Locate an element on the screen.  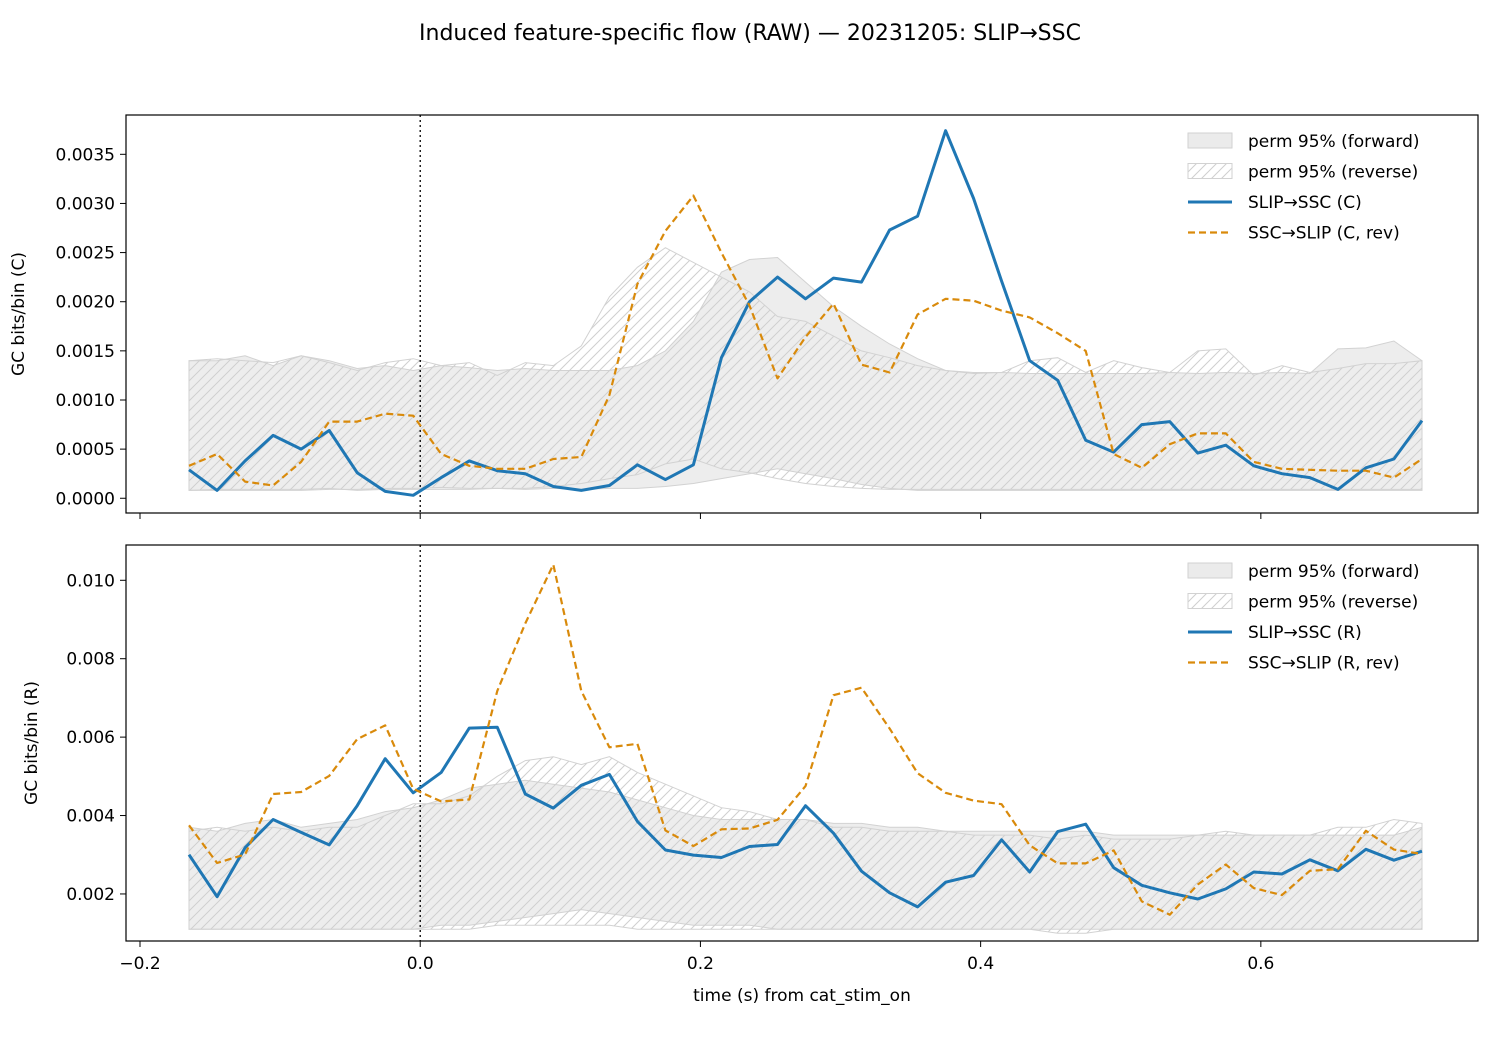
y-axis-label: GC bits/bin (C) is located at coordinates (19, 314).